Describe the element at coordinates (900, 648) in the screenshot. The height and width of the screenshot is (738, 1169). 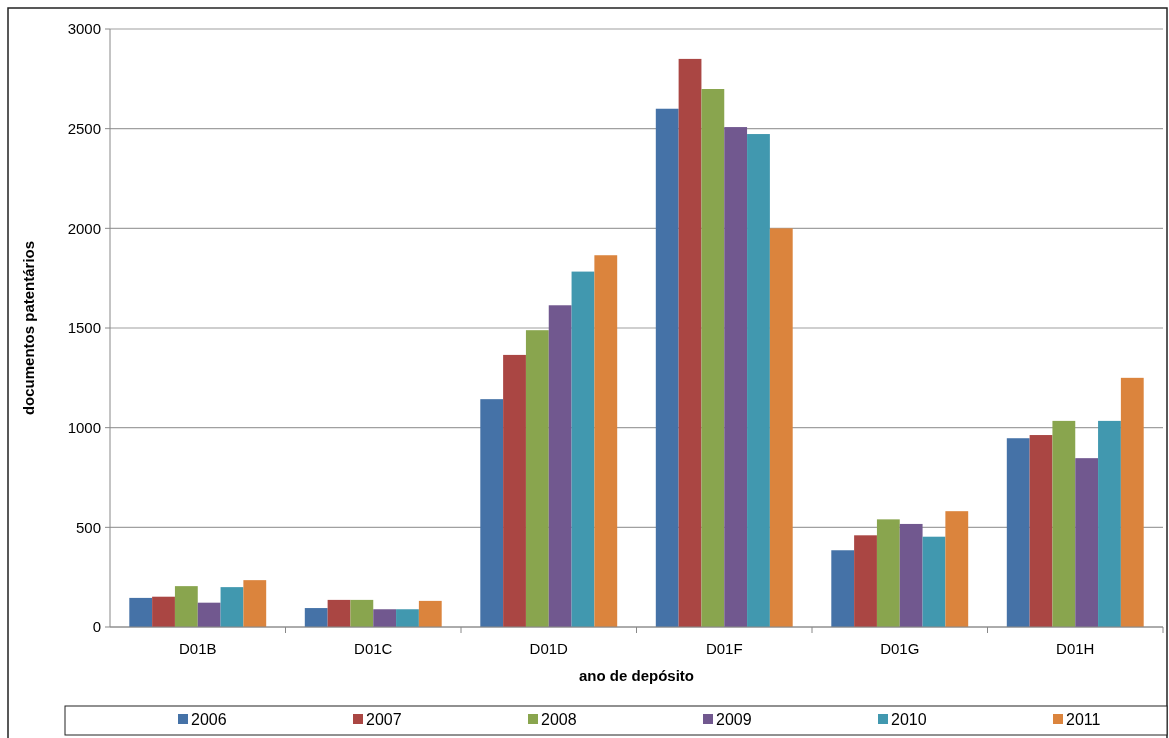
I see `x-tick-label: D01G` at that location.